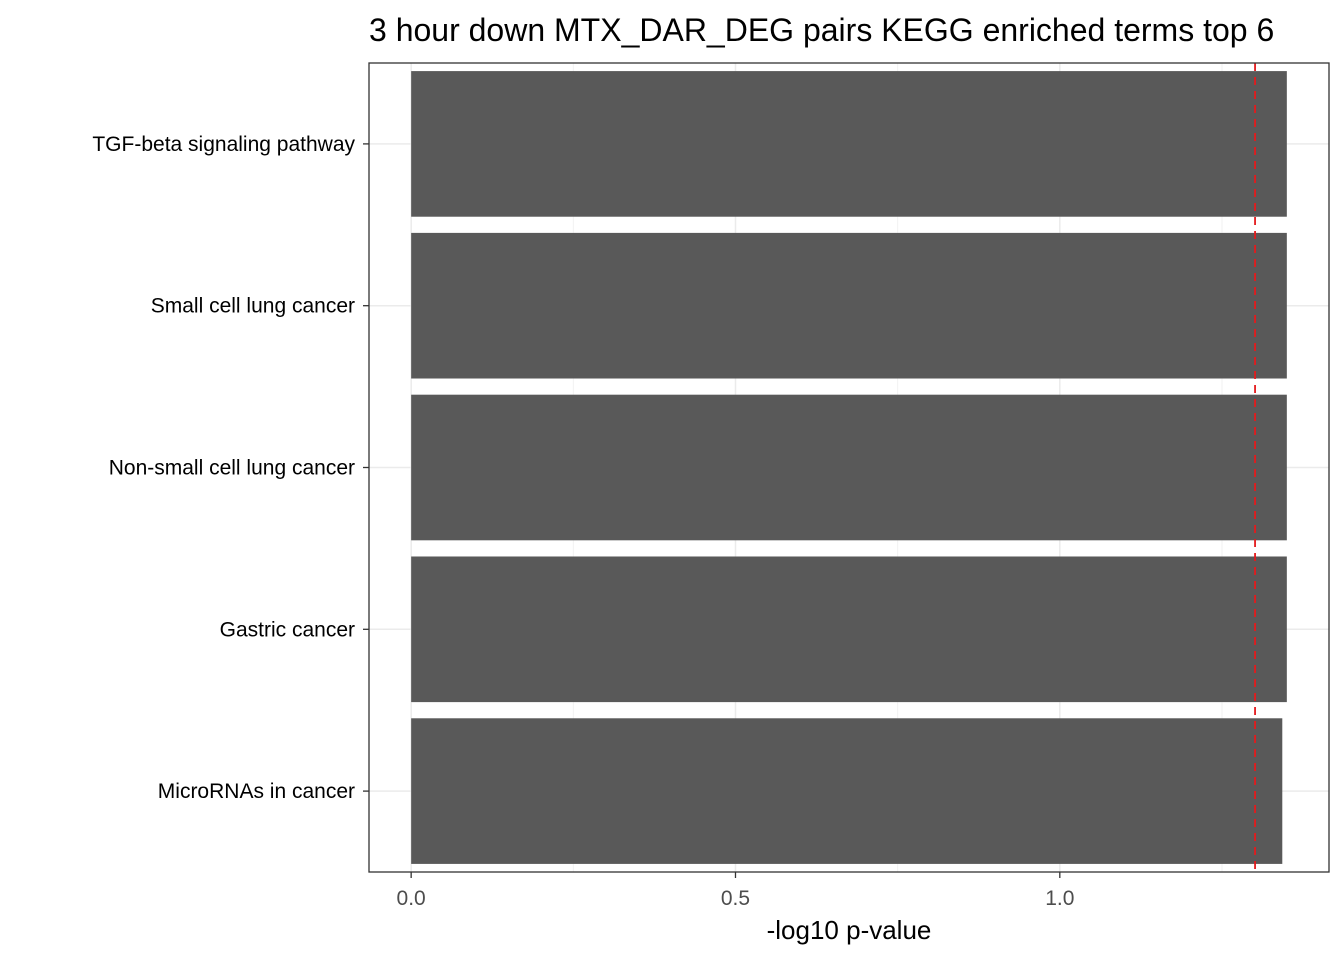  What do you see at coordinates (849, 930) in the screenshot?
I see `x-axis-title: -log10 p-value` at bounding box center [849, 930].